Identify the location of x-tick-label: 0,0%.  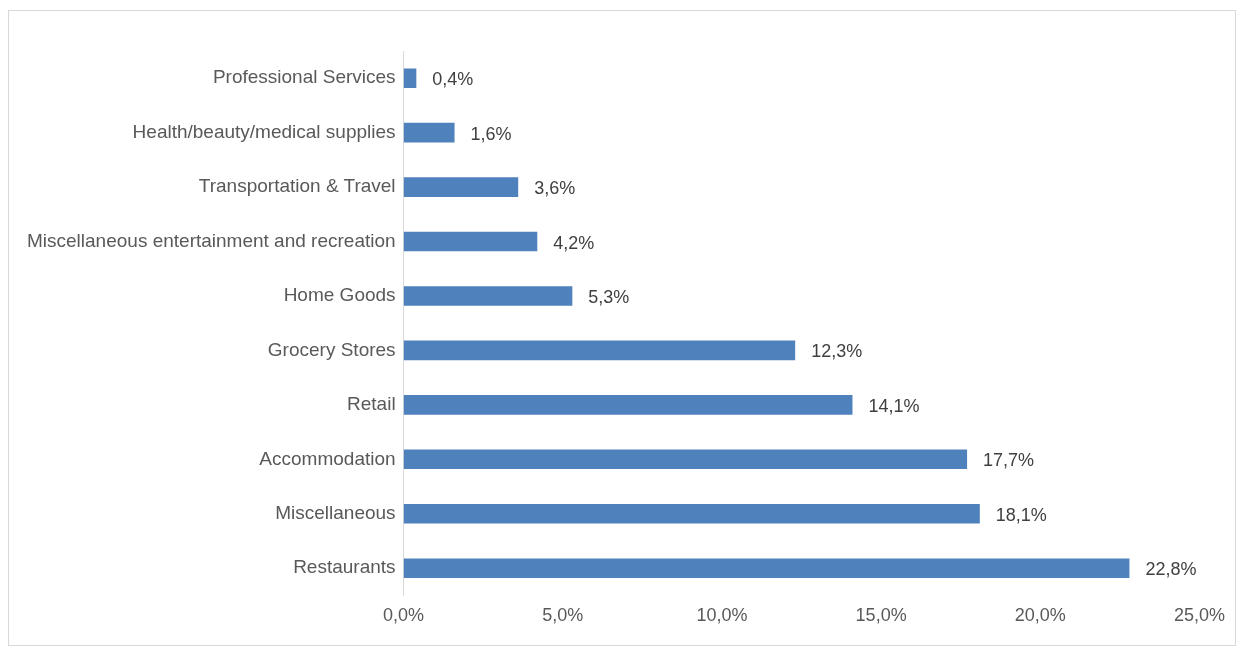
(404, 615).